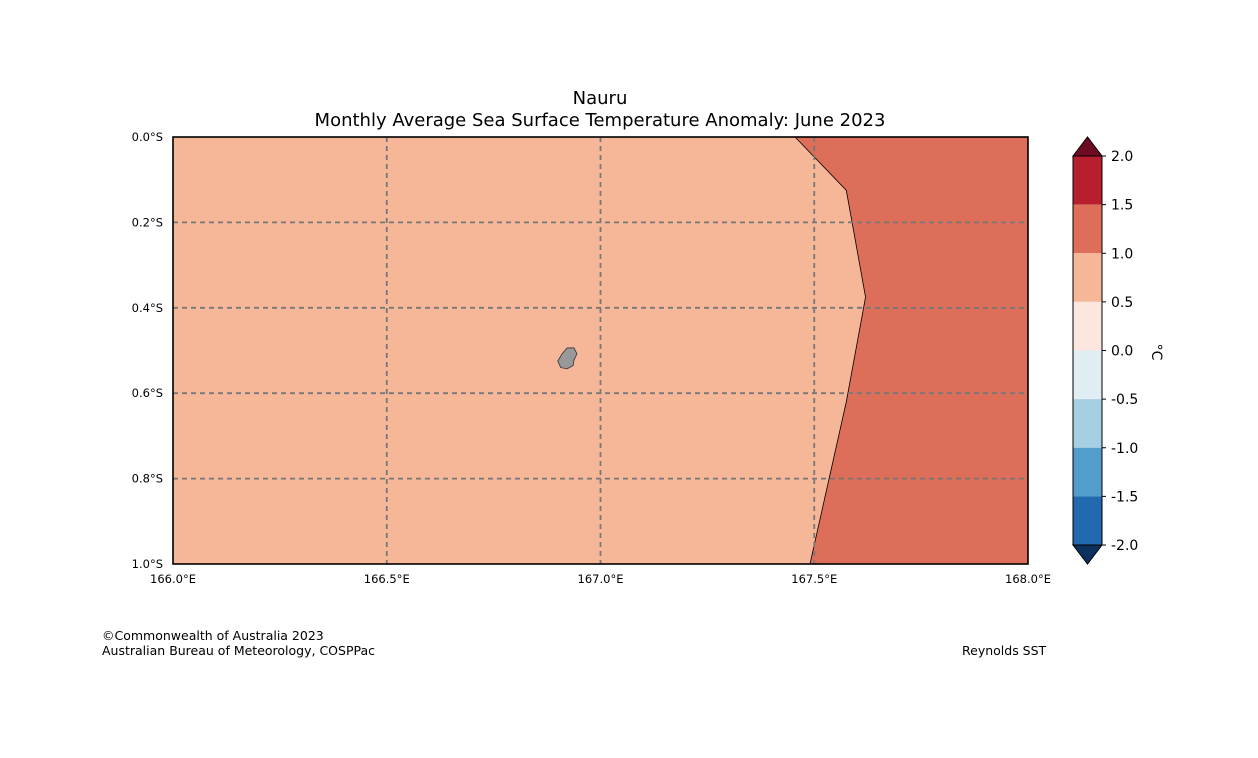  Describe the element at coordinates (147, 308) in the screenshot. I see `latitude-tick-label: 0.4°S` at that location.